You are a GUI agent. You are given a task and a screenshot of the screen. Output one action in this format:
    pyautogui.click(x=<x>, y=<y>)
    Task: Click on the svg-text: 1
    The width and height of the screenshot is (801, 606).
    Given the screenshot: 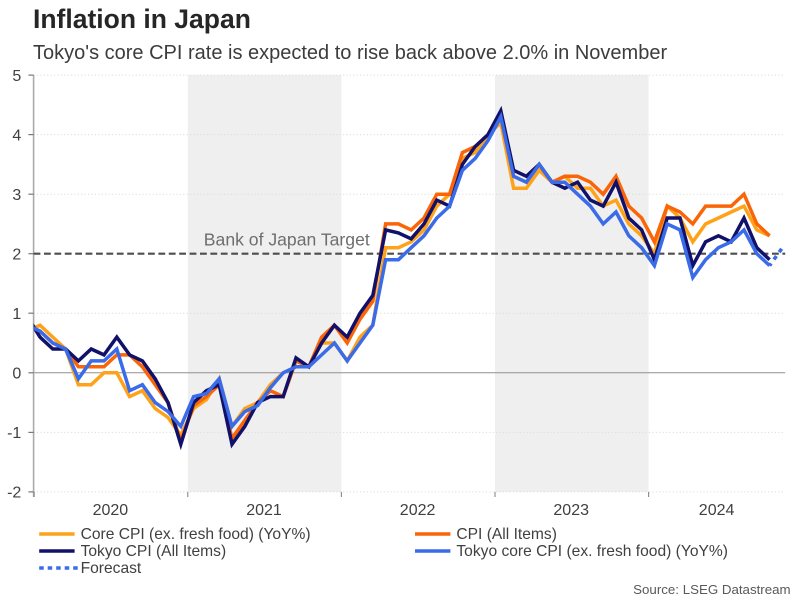 What is the action you would take?
    pyautogui.click(x=16, y=314)
    